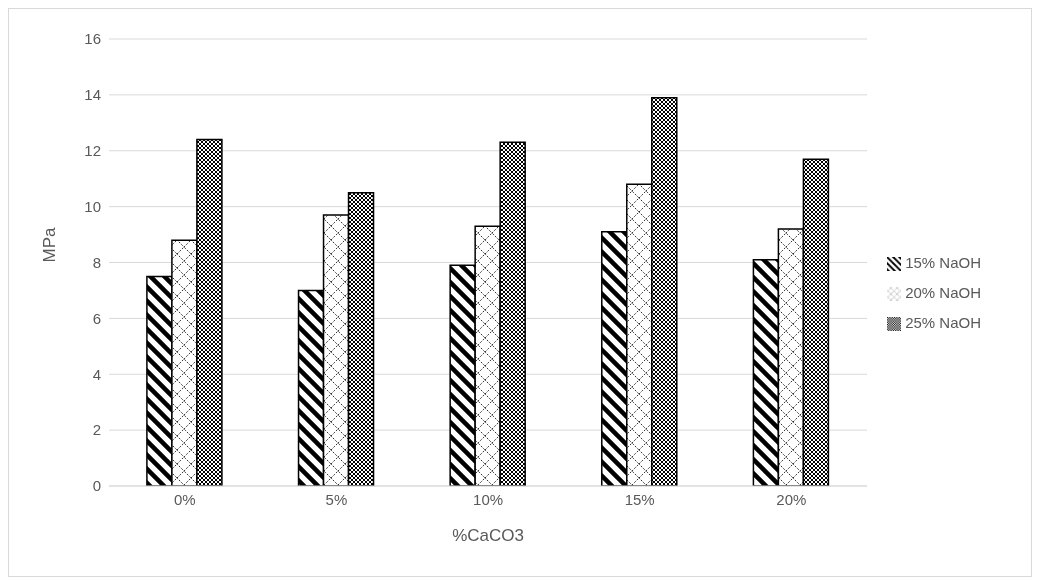 The height and width of the screenshot is (585, 1040). I want to click on y-tick-label: 2, so click(96, 430).